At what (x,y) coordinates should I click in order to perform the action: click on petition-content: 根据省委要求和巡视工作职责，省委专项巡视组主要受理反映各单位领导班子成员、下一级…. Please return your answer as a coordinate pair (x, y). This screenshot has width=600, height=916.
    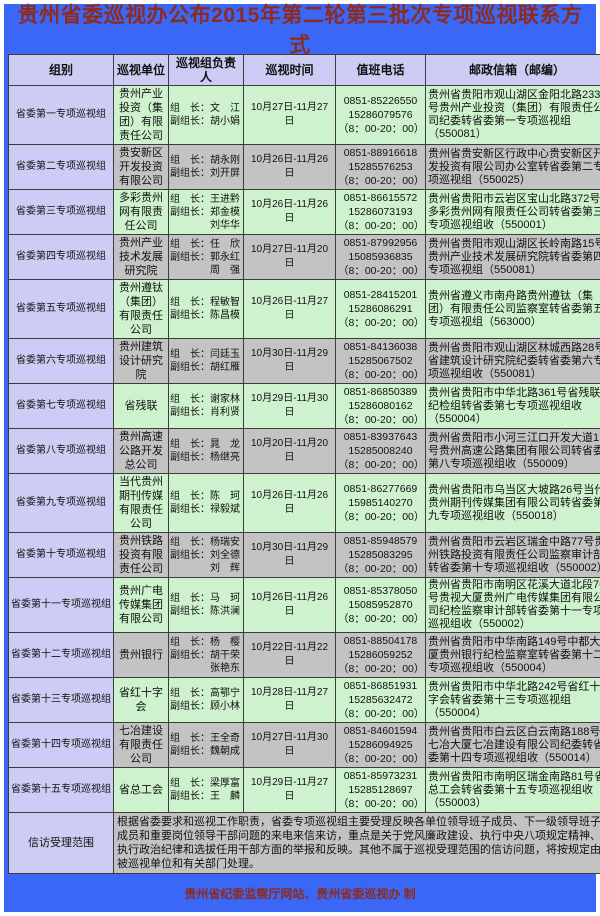
    Looking at the image, I should click on (357, 843).